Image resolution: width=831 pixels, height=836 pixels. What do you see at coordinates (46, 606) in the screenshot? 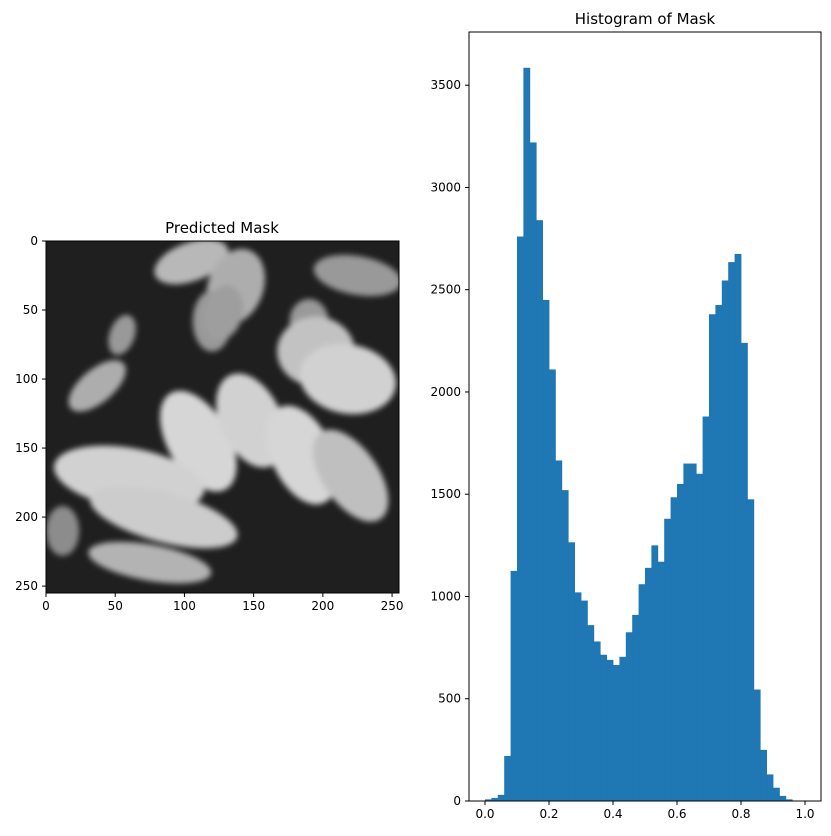
I see `mask-x-tick-label: 0` at bounding box center [46, 606].